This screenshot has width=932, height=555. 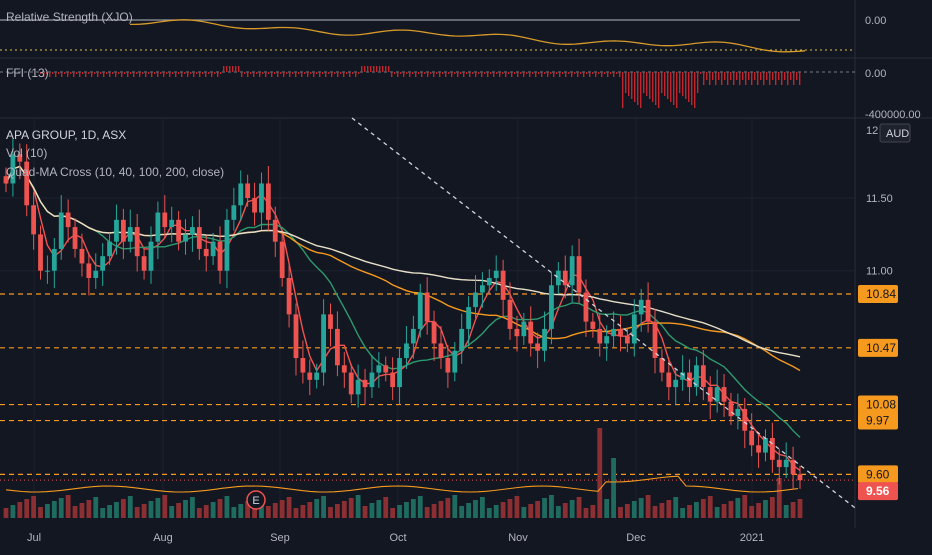 What do you see at coordinates (636, 538) in the screenshot?
I see `x-tick-label: Dec` at bounding box center [636, 538].